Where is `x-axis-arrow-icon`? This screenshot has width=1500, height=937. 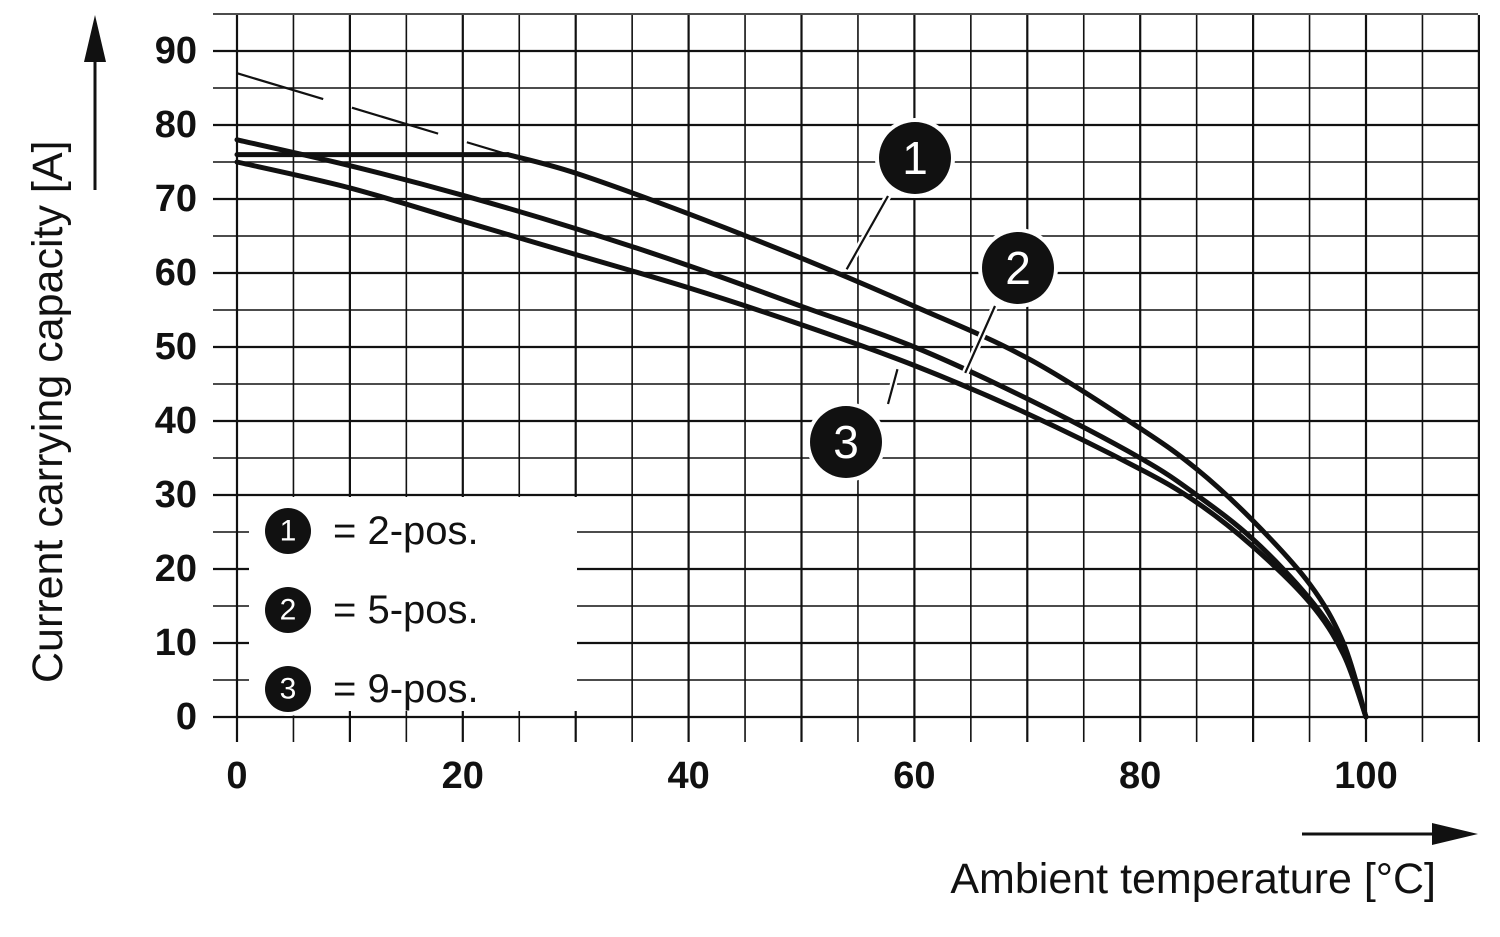 x-axis-arrow-icon is located at coordinates (1455, 834).